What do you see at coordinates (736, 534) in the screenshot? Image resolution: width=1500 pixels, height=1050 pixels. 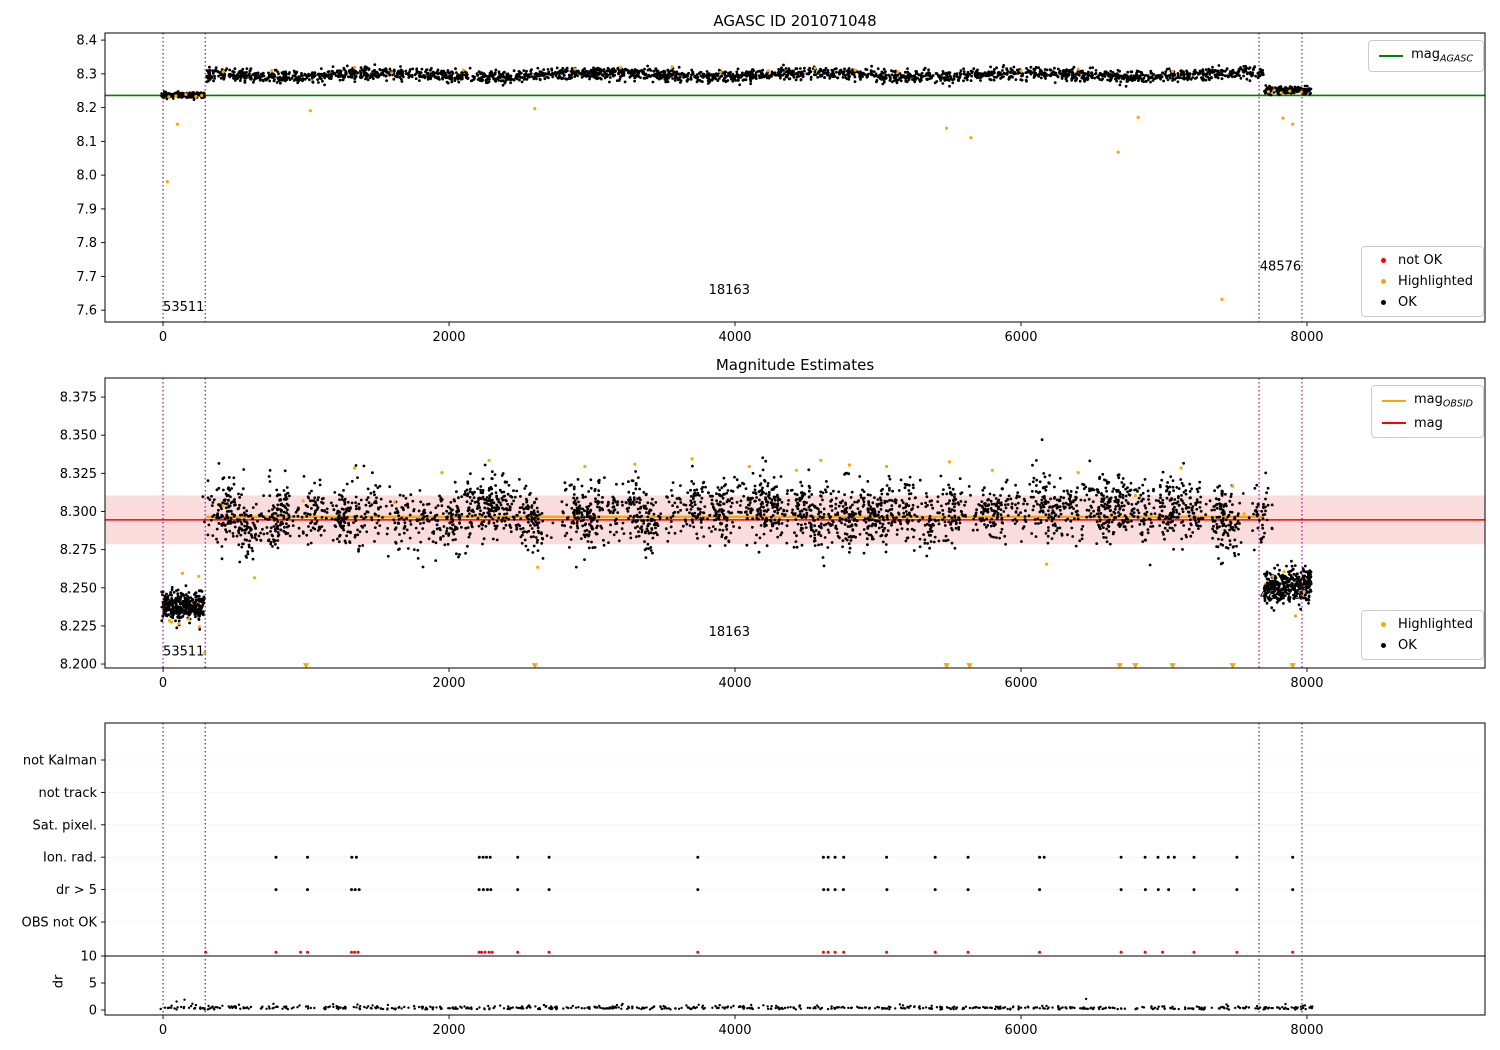 I see `ok-points` at bounding box center [736, 534].